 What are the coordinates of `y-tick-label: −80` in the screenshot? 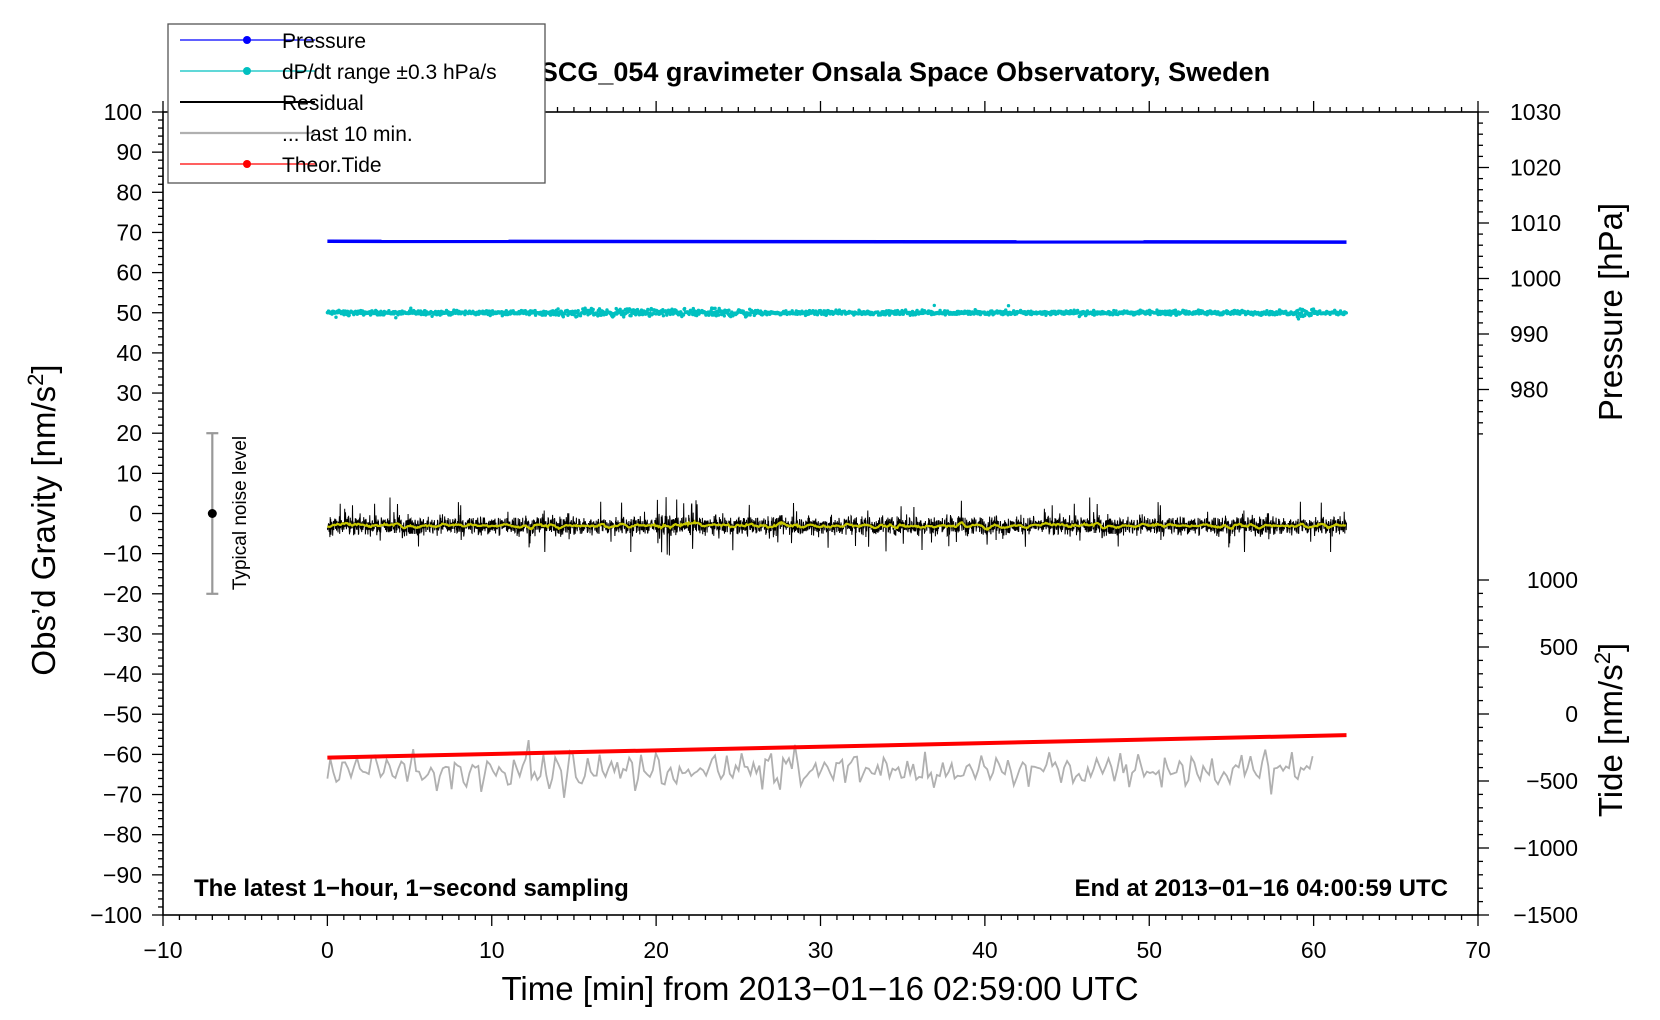 It's located at (122, 835).